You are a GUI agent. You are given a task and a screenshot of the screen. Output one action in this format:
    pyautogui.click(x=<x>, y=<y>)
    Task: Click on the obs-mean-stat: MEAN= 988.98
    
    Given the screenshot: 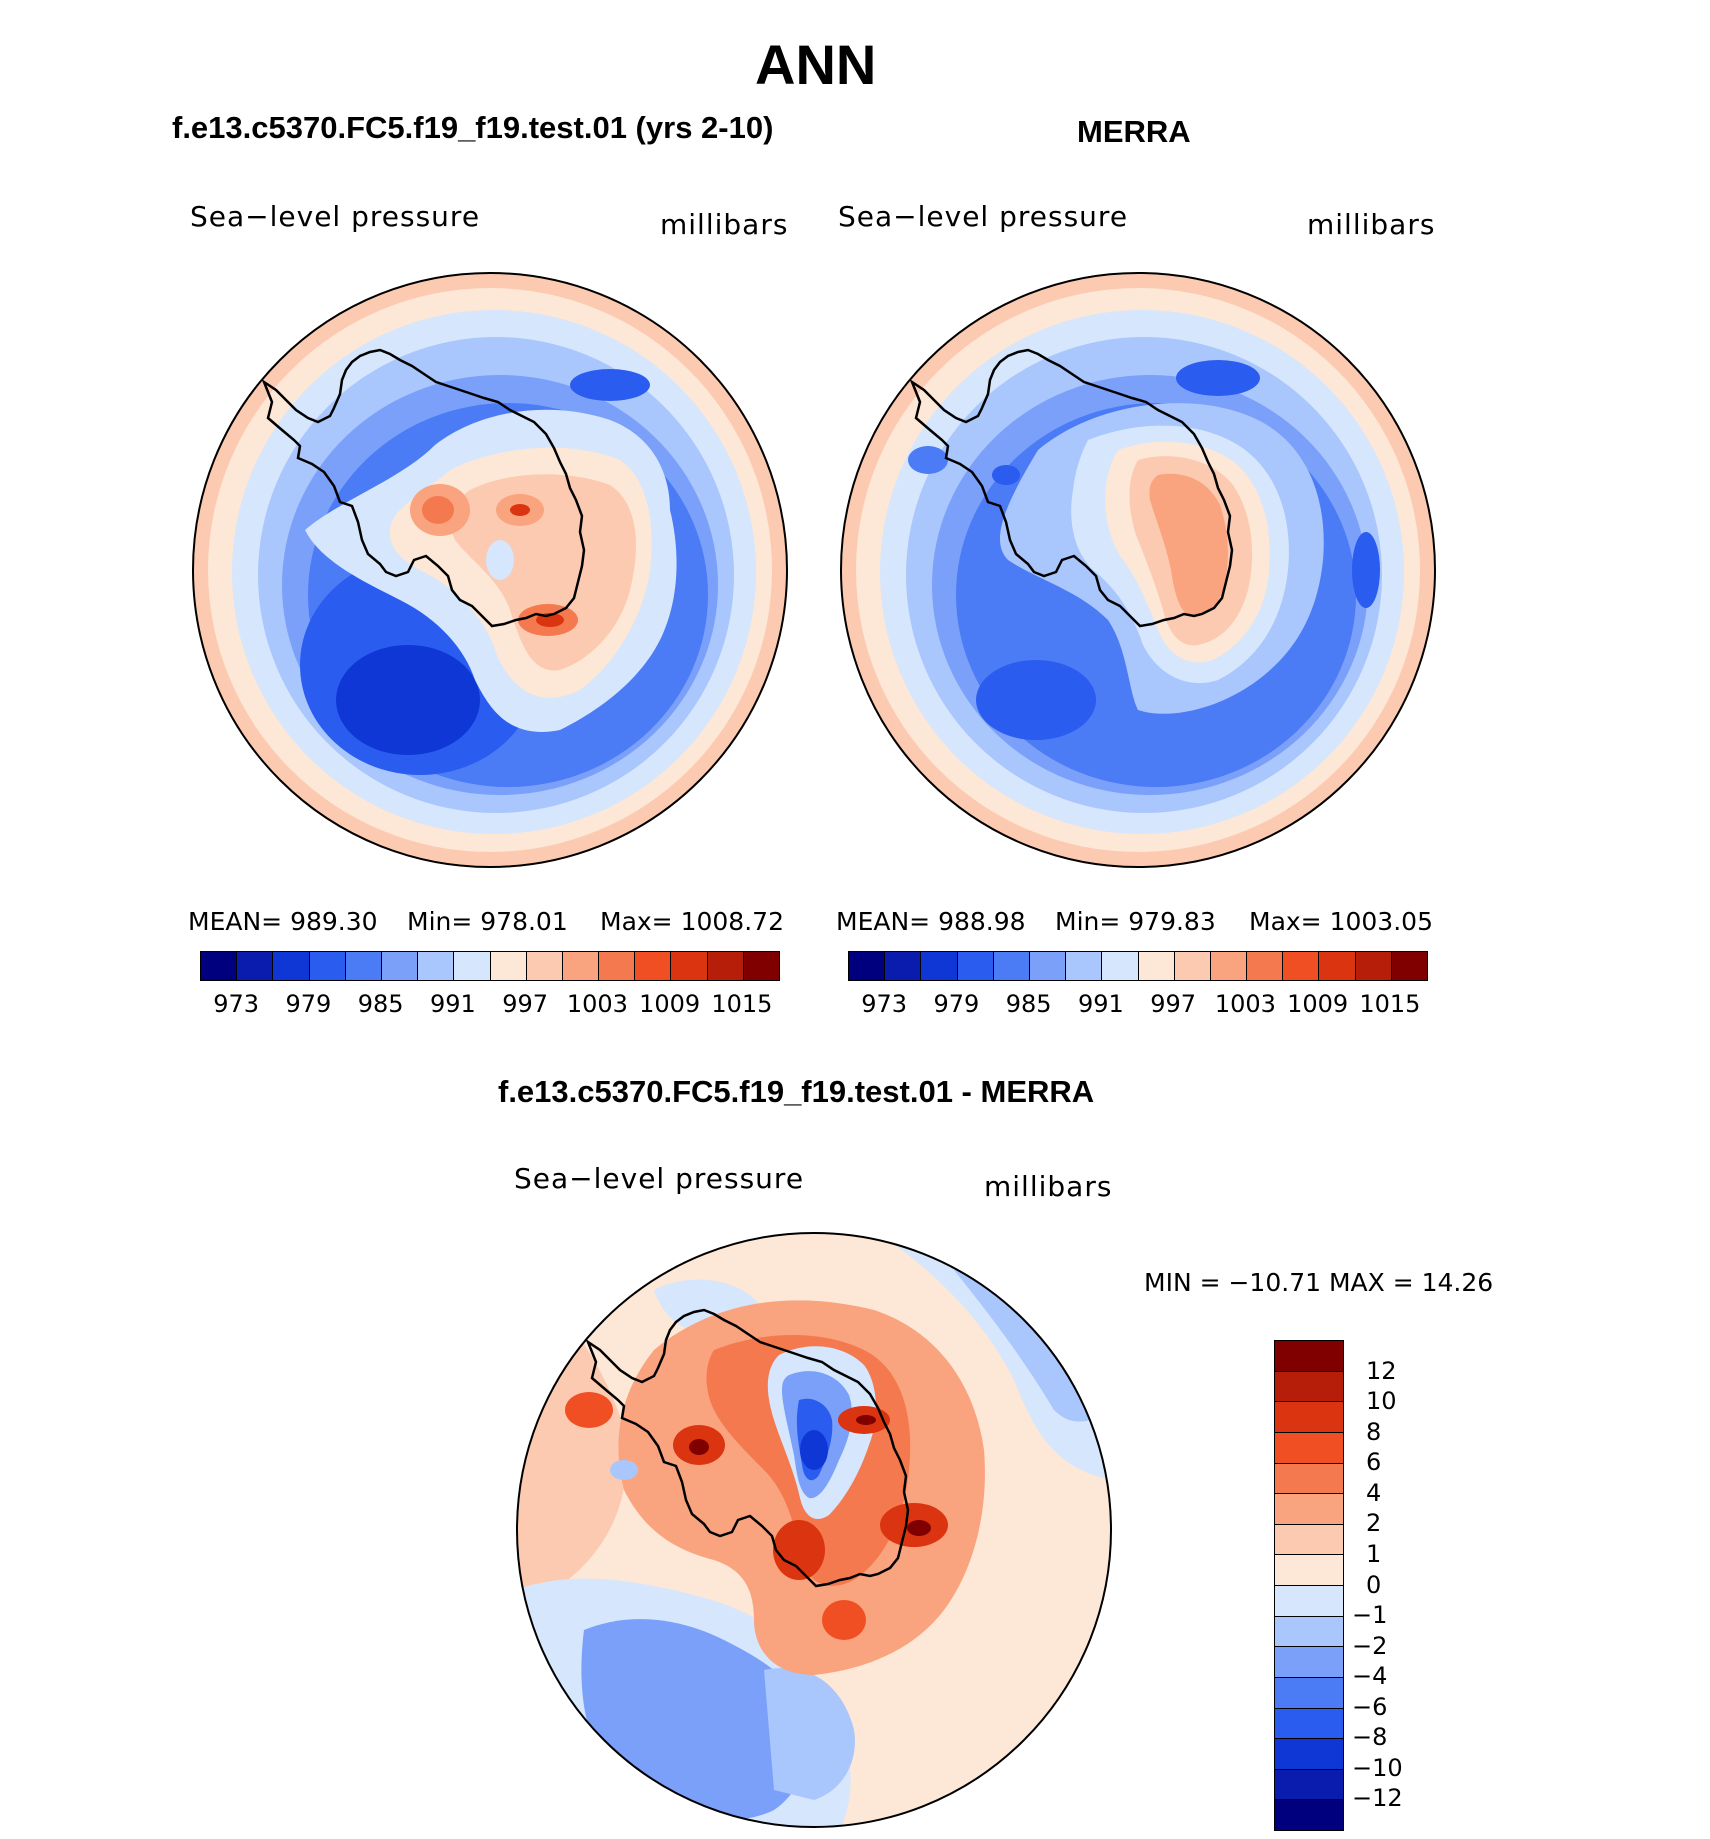 What is the action you would take?
    pyautogui.click(x=931, y=921)
    